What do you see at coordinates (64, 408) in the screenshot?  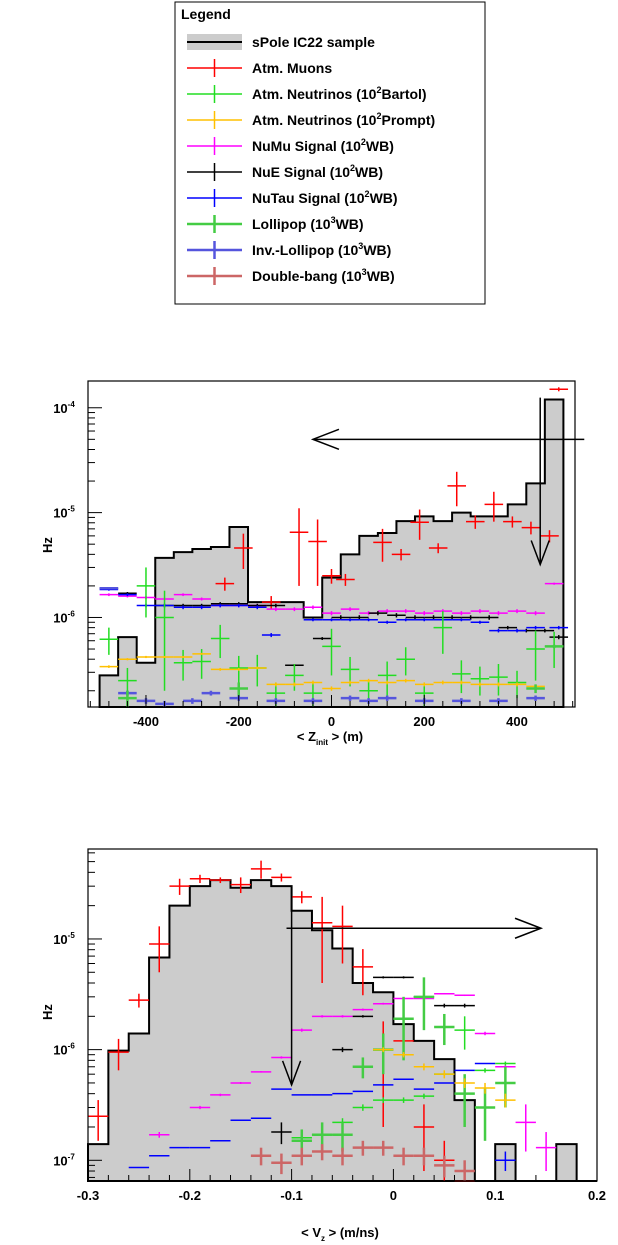 I see `y-tick-label: 10⁻⁴` at bounding box center [64, 408].